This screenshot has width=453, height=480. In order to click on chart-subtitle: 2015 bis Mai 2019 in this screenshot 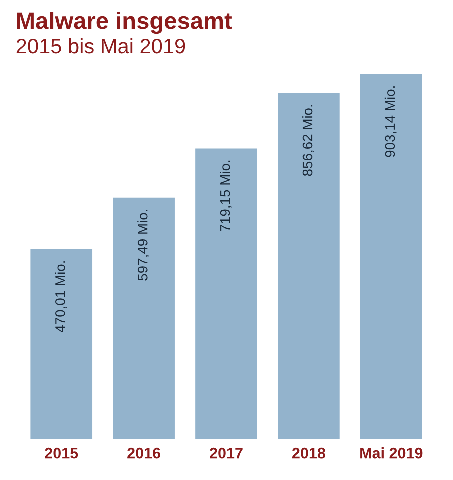, I will do `click(101, 46)`.